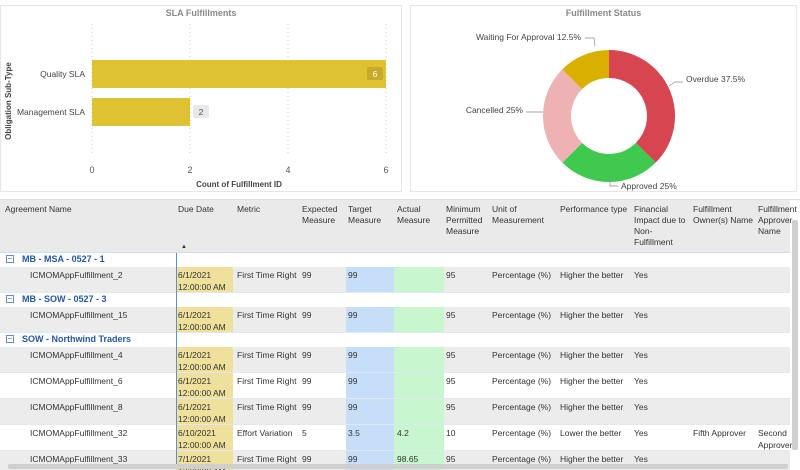 The width and height of the screenshot is (800, 470). I want to click on column-header: Actual Measure, so click(414, 214).